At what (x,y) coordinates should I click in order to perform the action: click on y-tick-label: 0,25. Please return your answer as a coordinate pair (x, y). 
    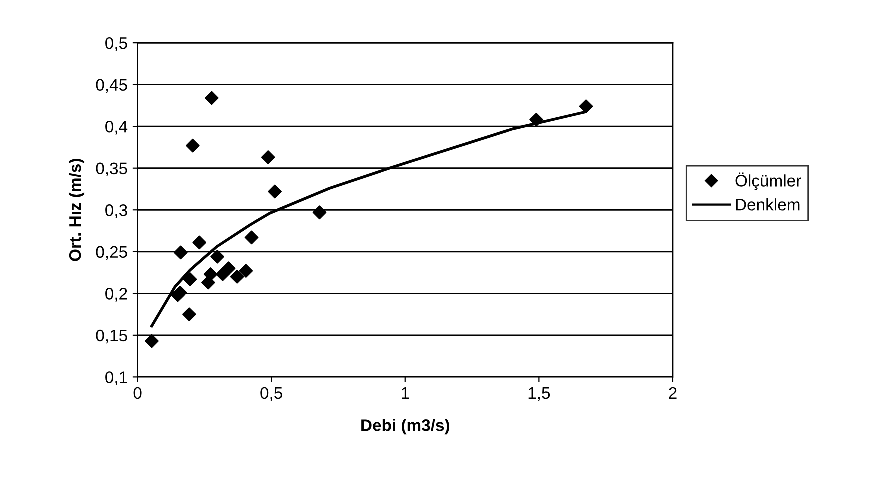
    Looking at the image, I should click on (112, 253).